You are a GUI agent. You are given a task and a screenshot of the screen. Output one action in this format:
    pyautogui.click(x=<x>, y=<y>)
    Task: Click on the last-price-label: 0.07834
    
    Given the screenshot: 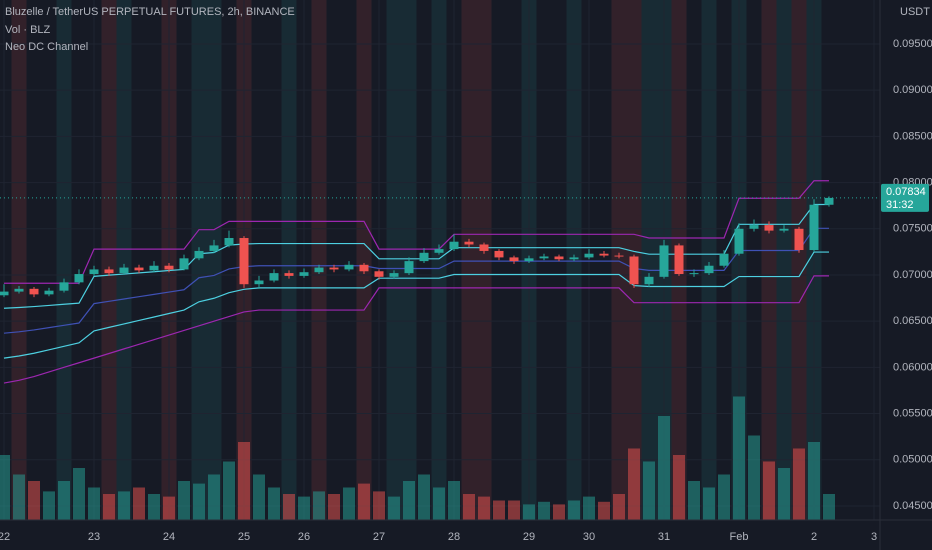 What is the action you would take?
    pyautogui.click(x=906, y=192)
    